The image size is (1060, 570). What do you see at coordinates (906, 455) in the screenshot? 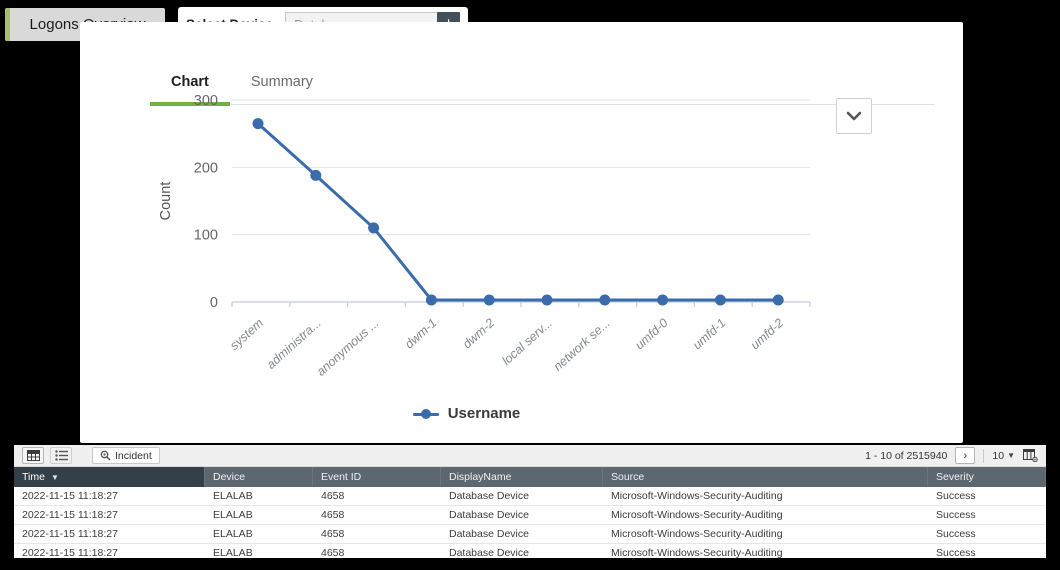
I see `pagination-range: 1 - 10 of 2515940` at bounding box center [906, 455].